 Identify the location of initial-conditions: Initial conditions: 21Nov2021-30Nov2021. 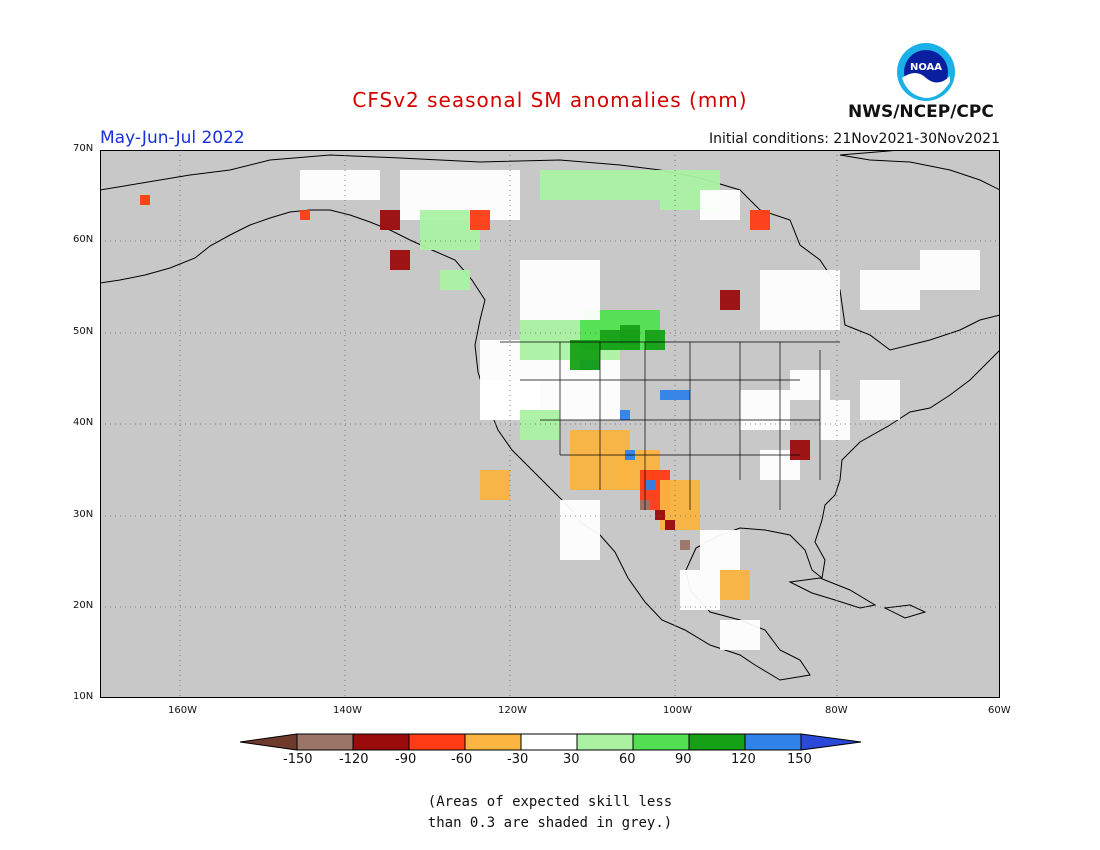
(854, 139).